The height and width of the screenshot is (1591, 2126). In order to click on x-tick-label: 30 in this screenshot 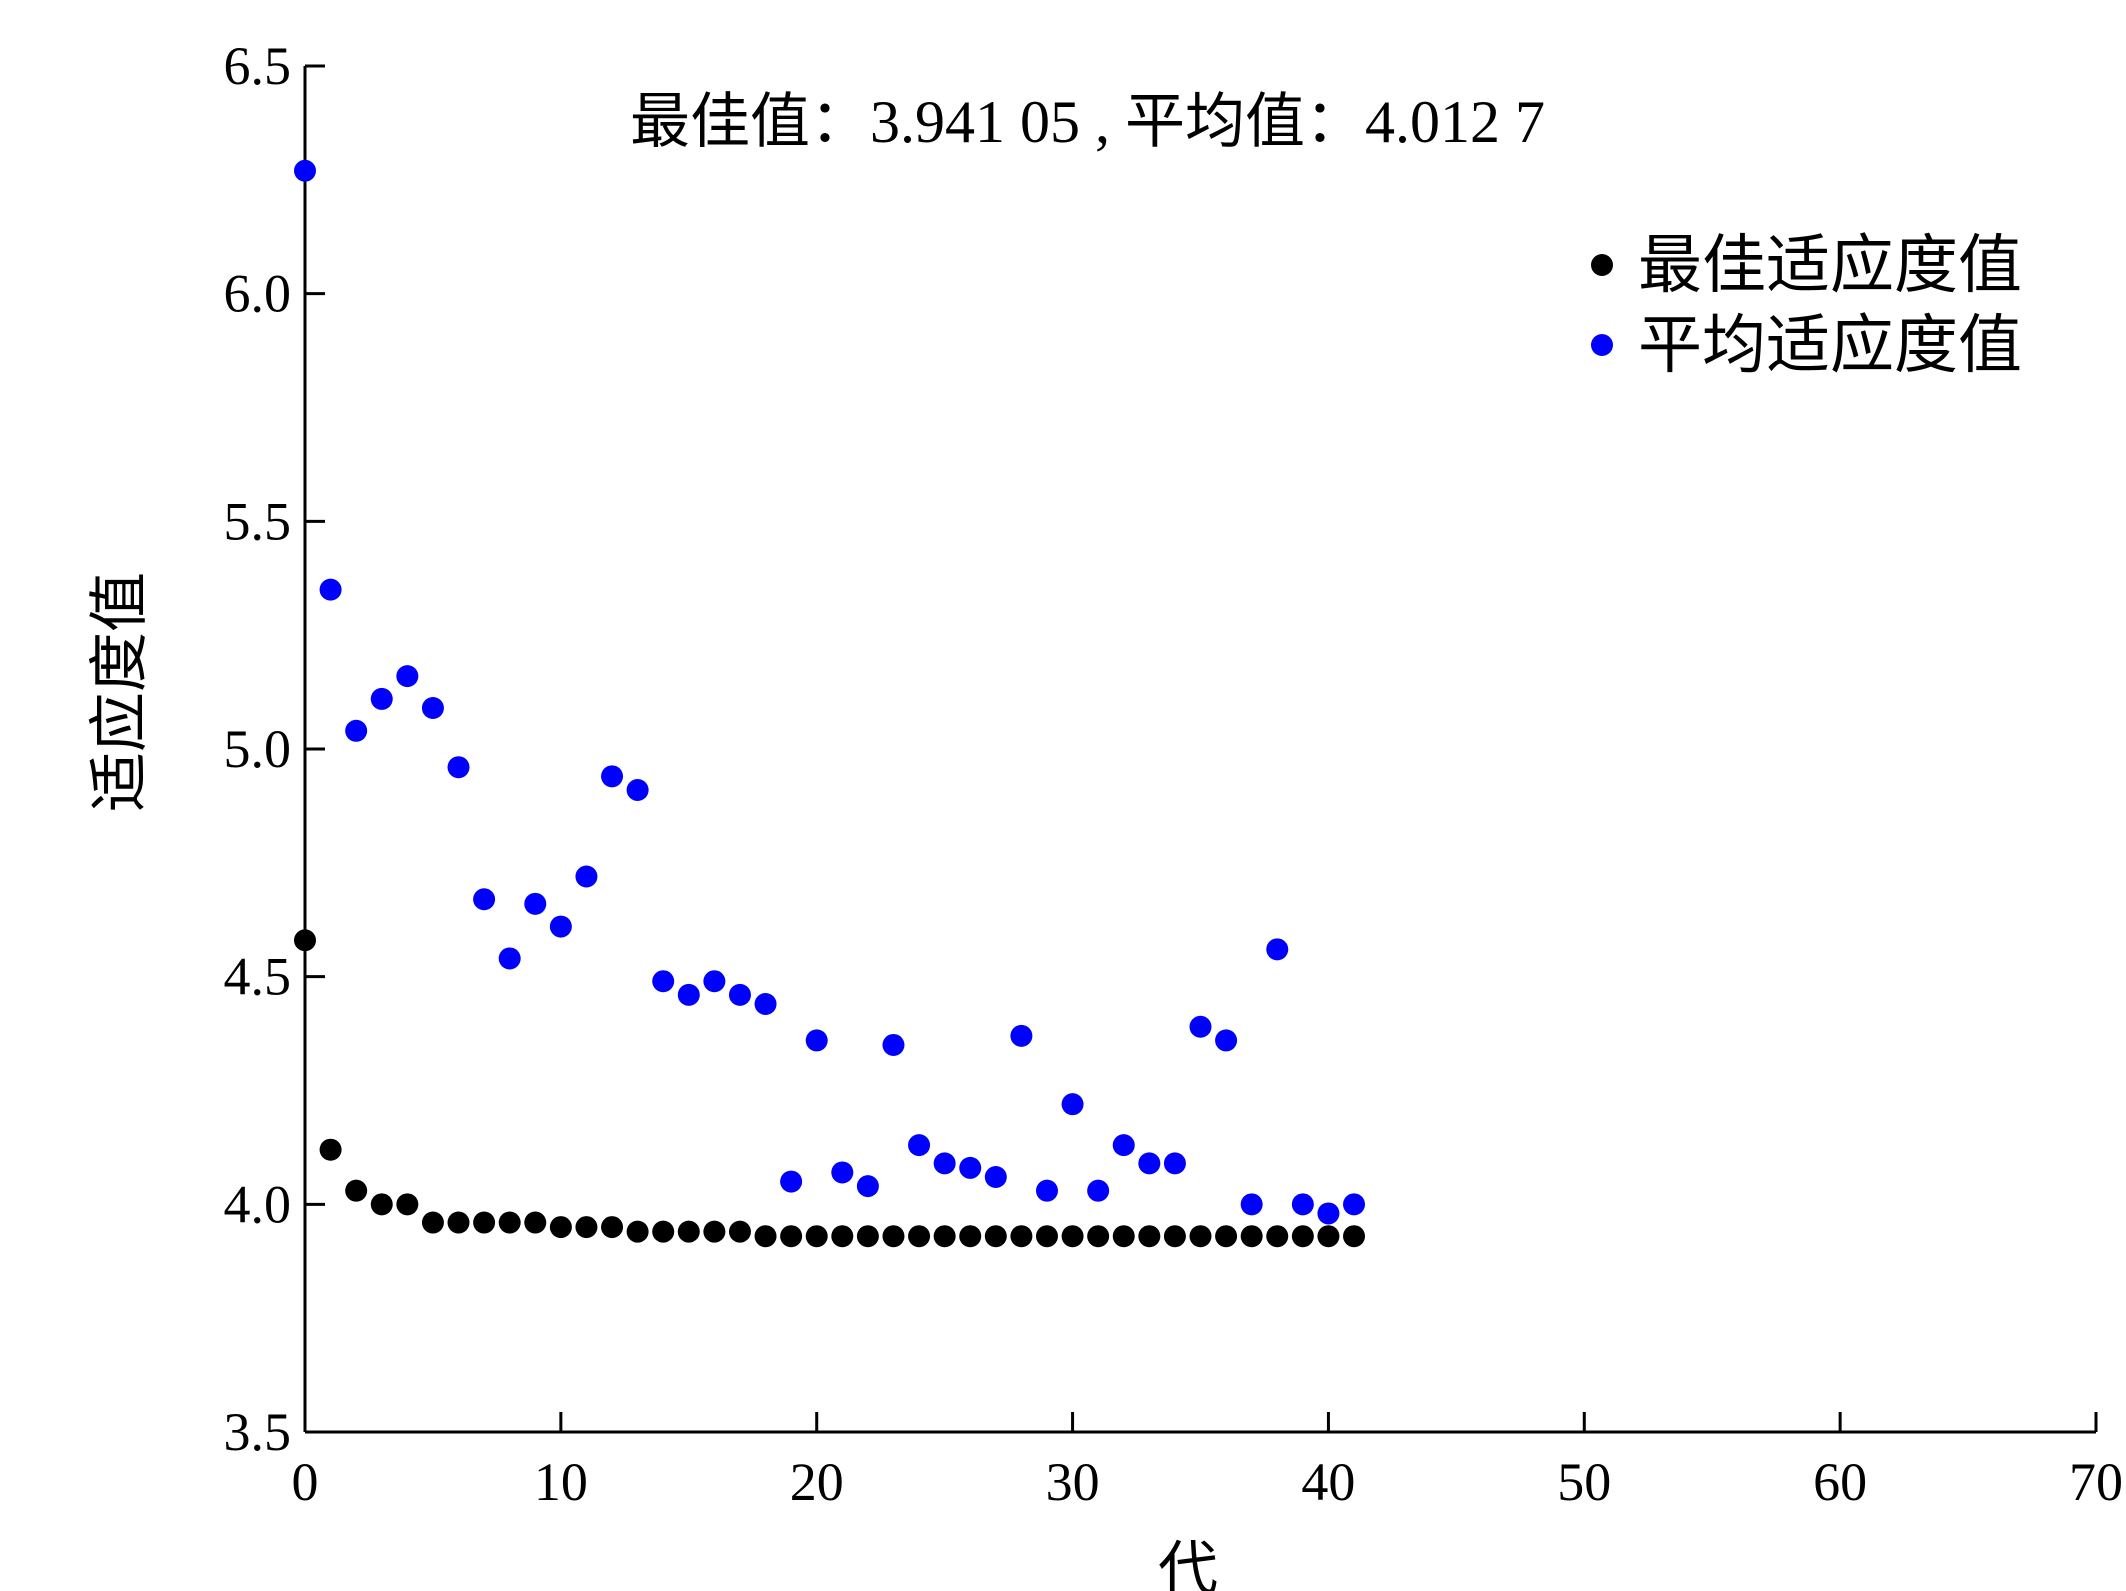, I will do `click(1073, 1482)`.